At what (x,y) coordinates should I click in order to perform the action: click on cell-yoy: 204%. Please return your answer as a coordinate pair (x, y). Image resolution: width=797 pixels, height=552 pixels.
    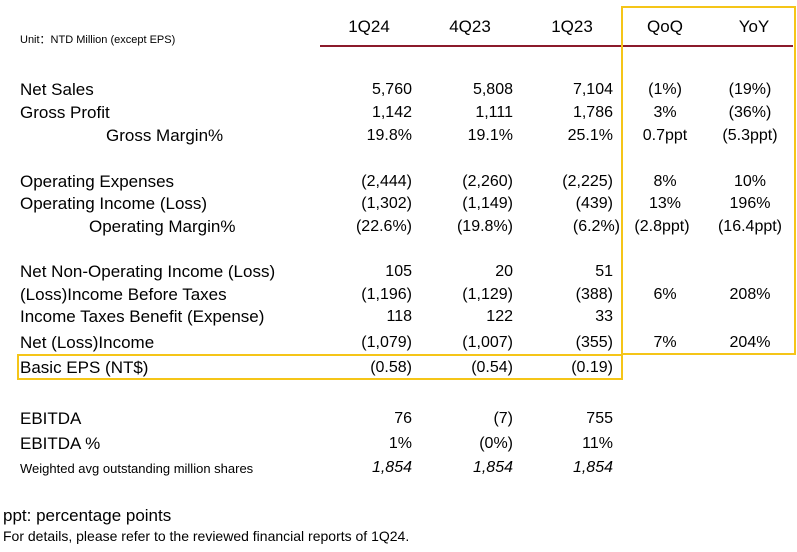
    Looking at the image, I should click on (750, 342).